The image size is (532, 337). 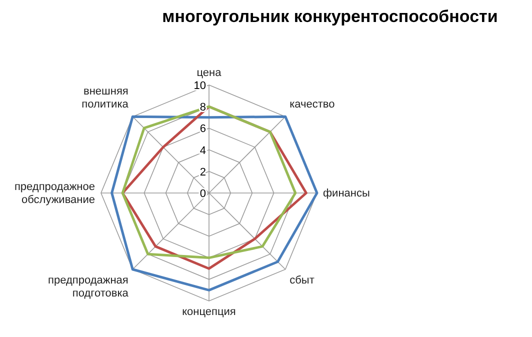 What do you see at coordinates (54, 193) in the screenshot?
I see `spoke-label: предпродажное обслуживание` at bounding box center [54, 193].